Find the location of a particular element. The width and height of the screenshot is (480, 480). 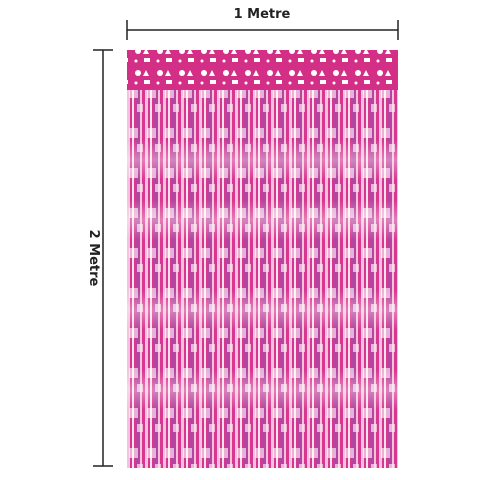

height-dimension: 2 Metre is located at coordinates (99, 258).